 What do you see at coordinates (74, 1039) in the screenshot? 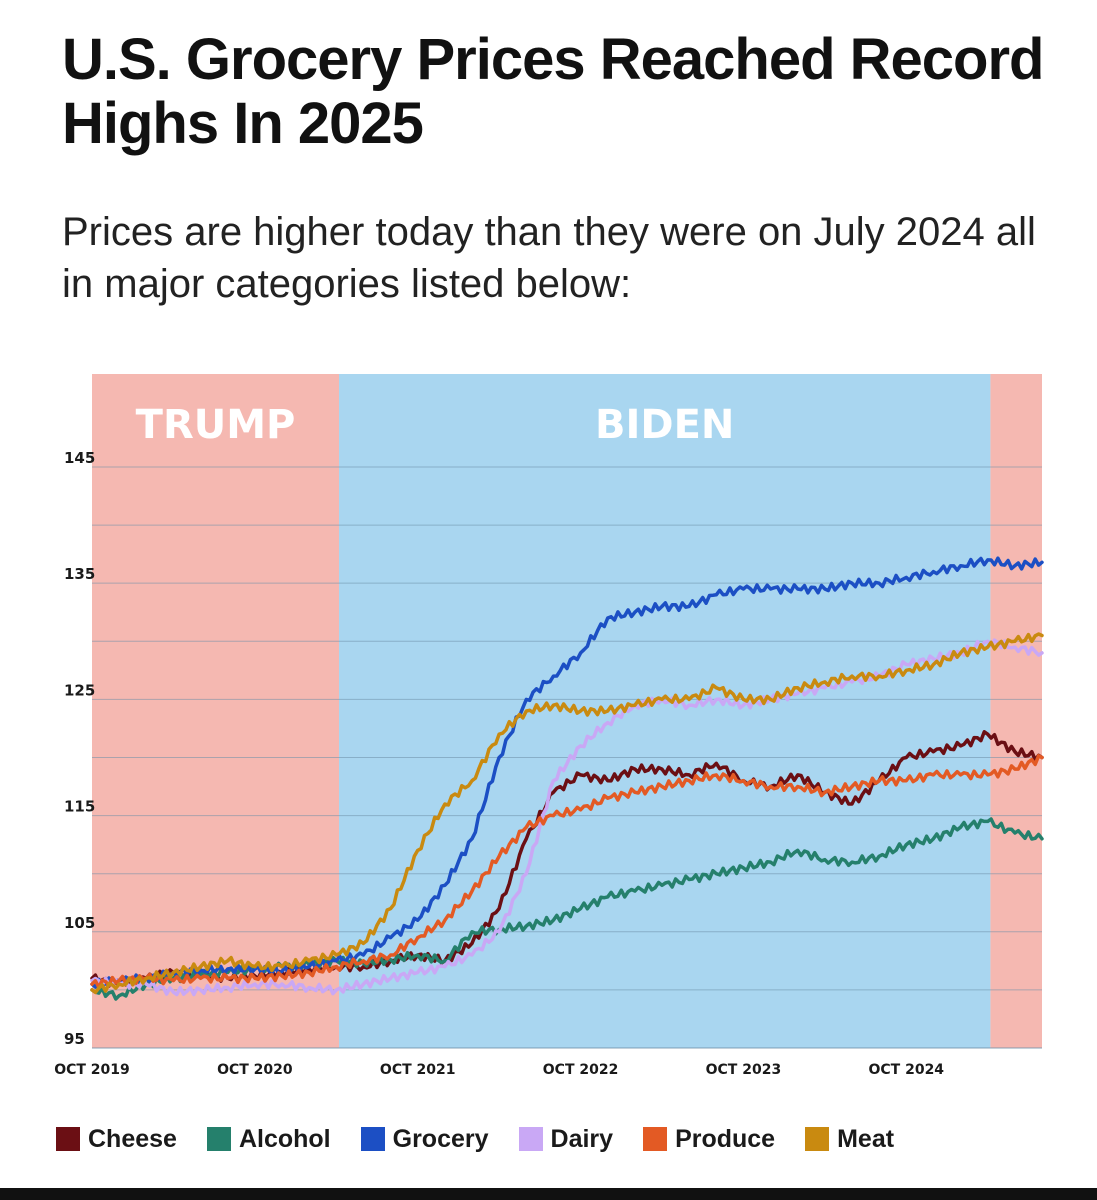
I see `y-tick-label-95: 95` at bounding box center [74, 1039].